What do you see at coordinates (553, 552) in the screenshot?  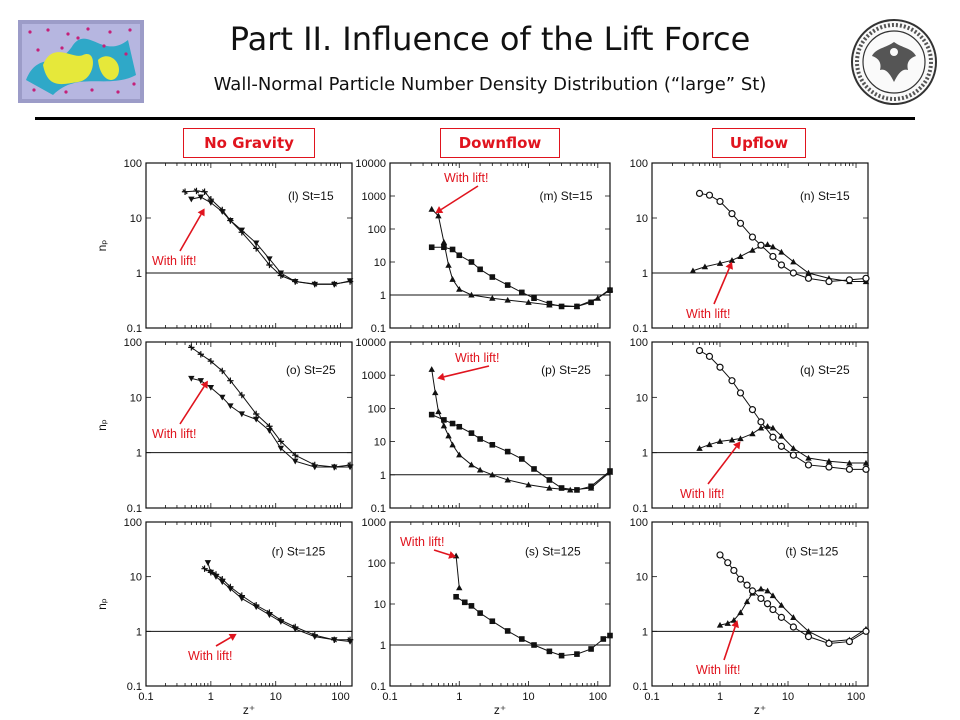 I see `panel-label: (s) St=125` at bounding box center [553, 552].